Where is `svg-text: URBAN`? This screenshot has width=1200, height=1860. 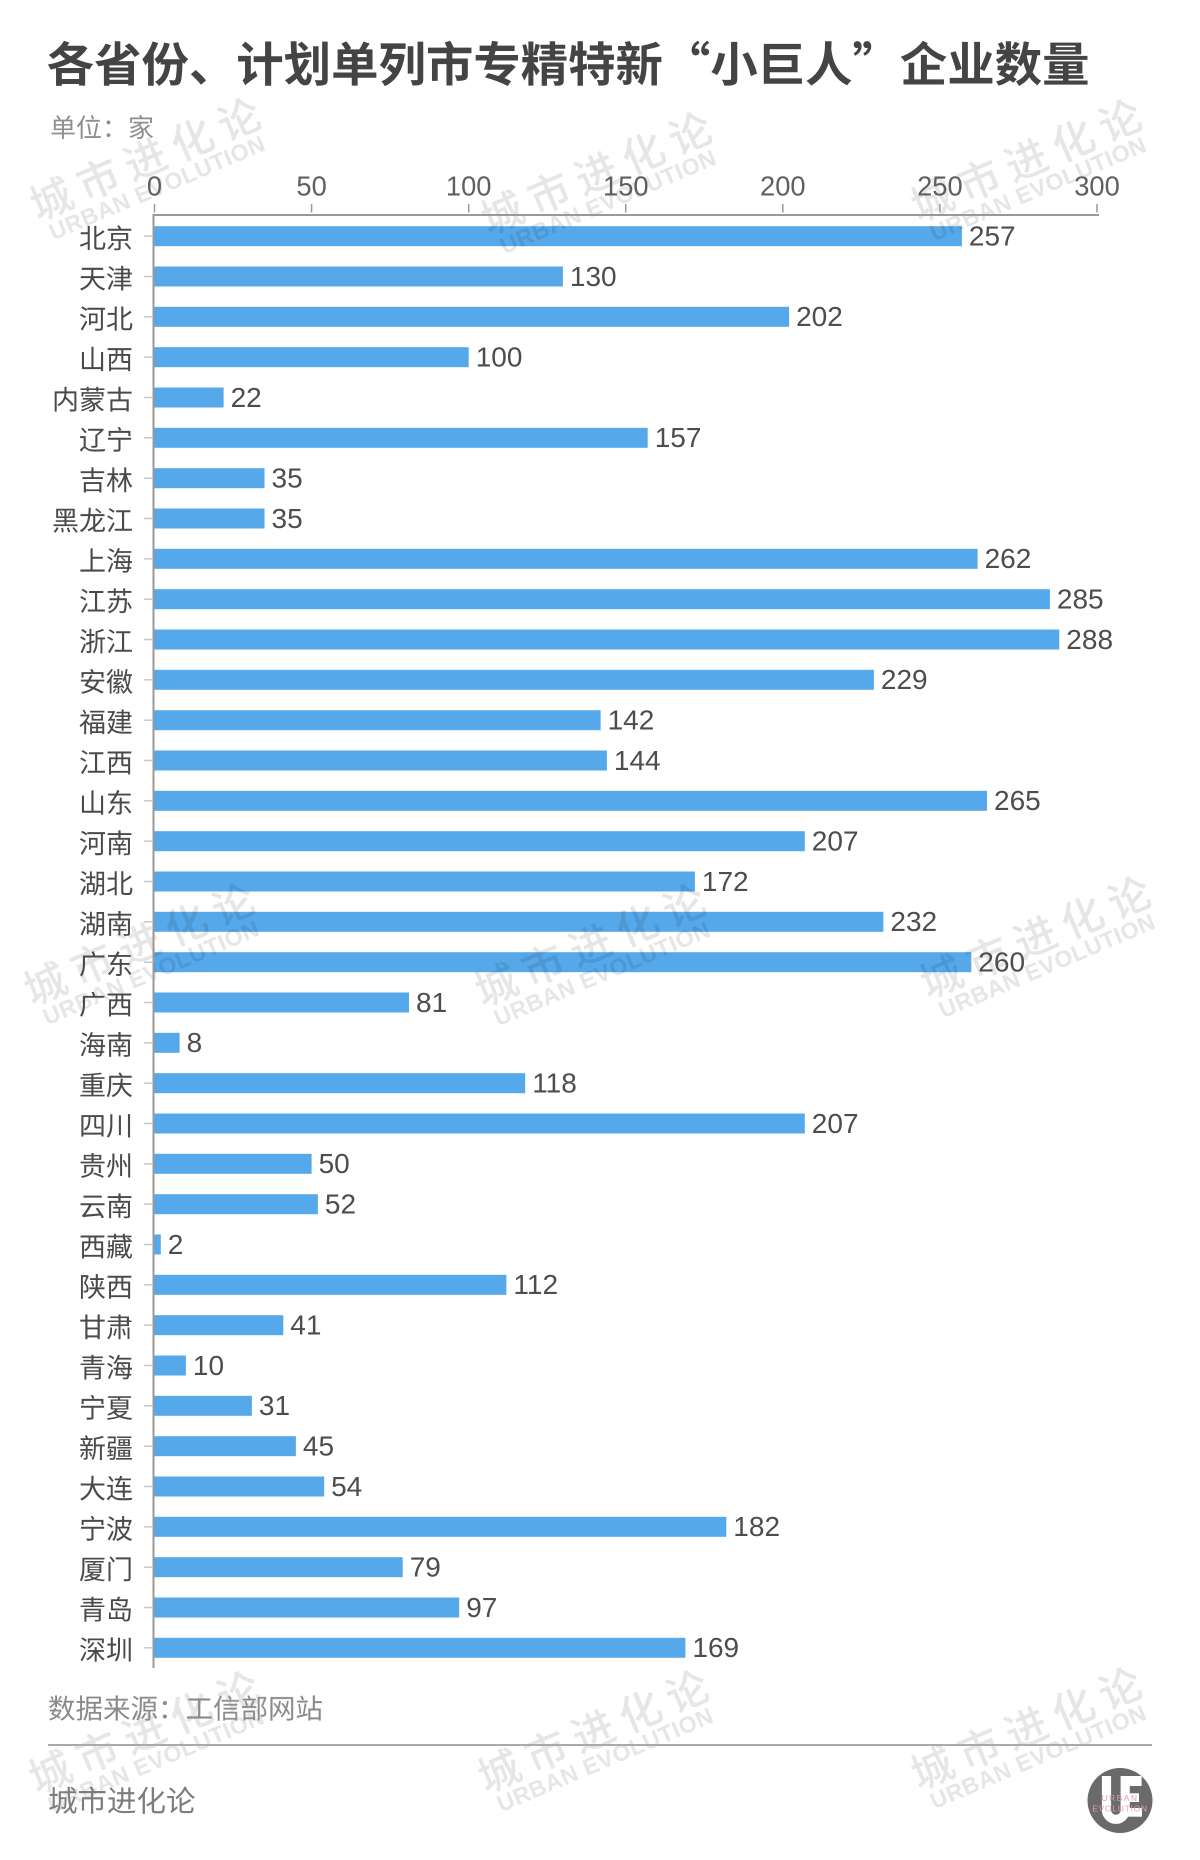 svg-text: URBAN is located at coordinates (1120, 1798).